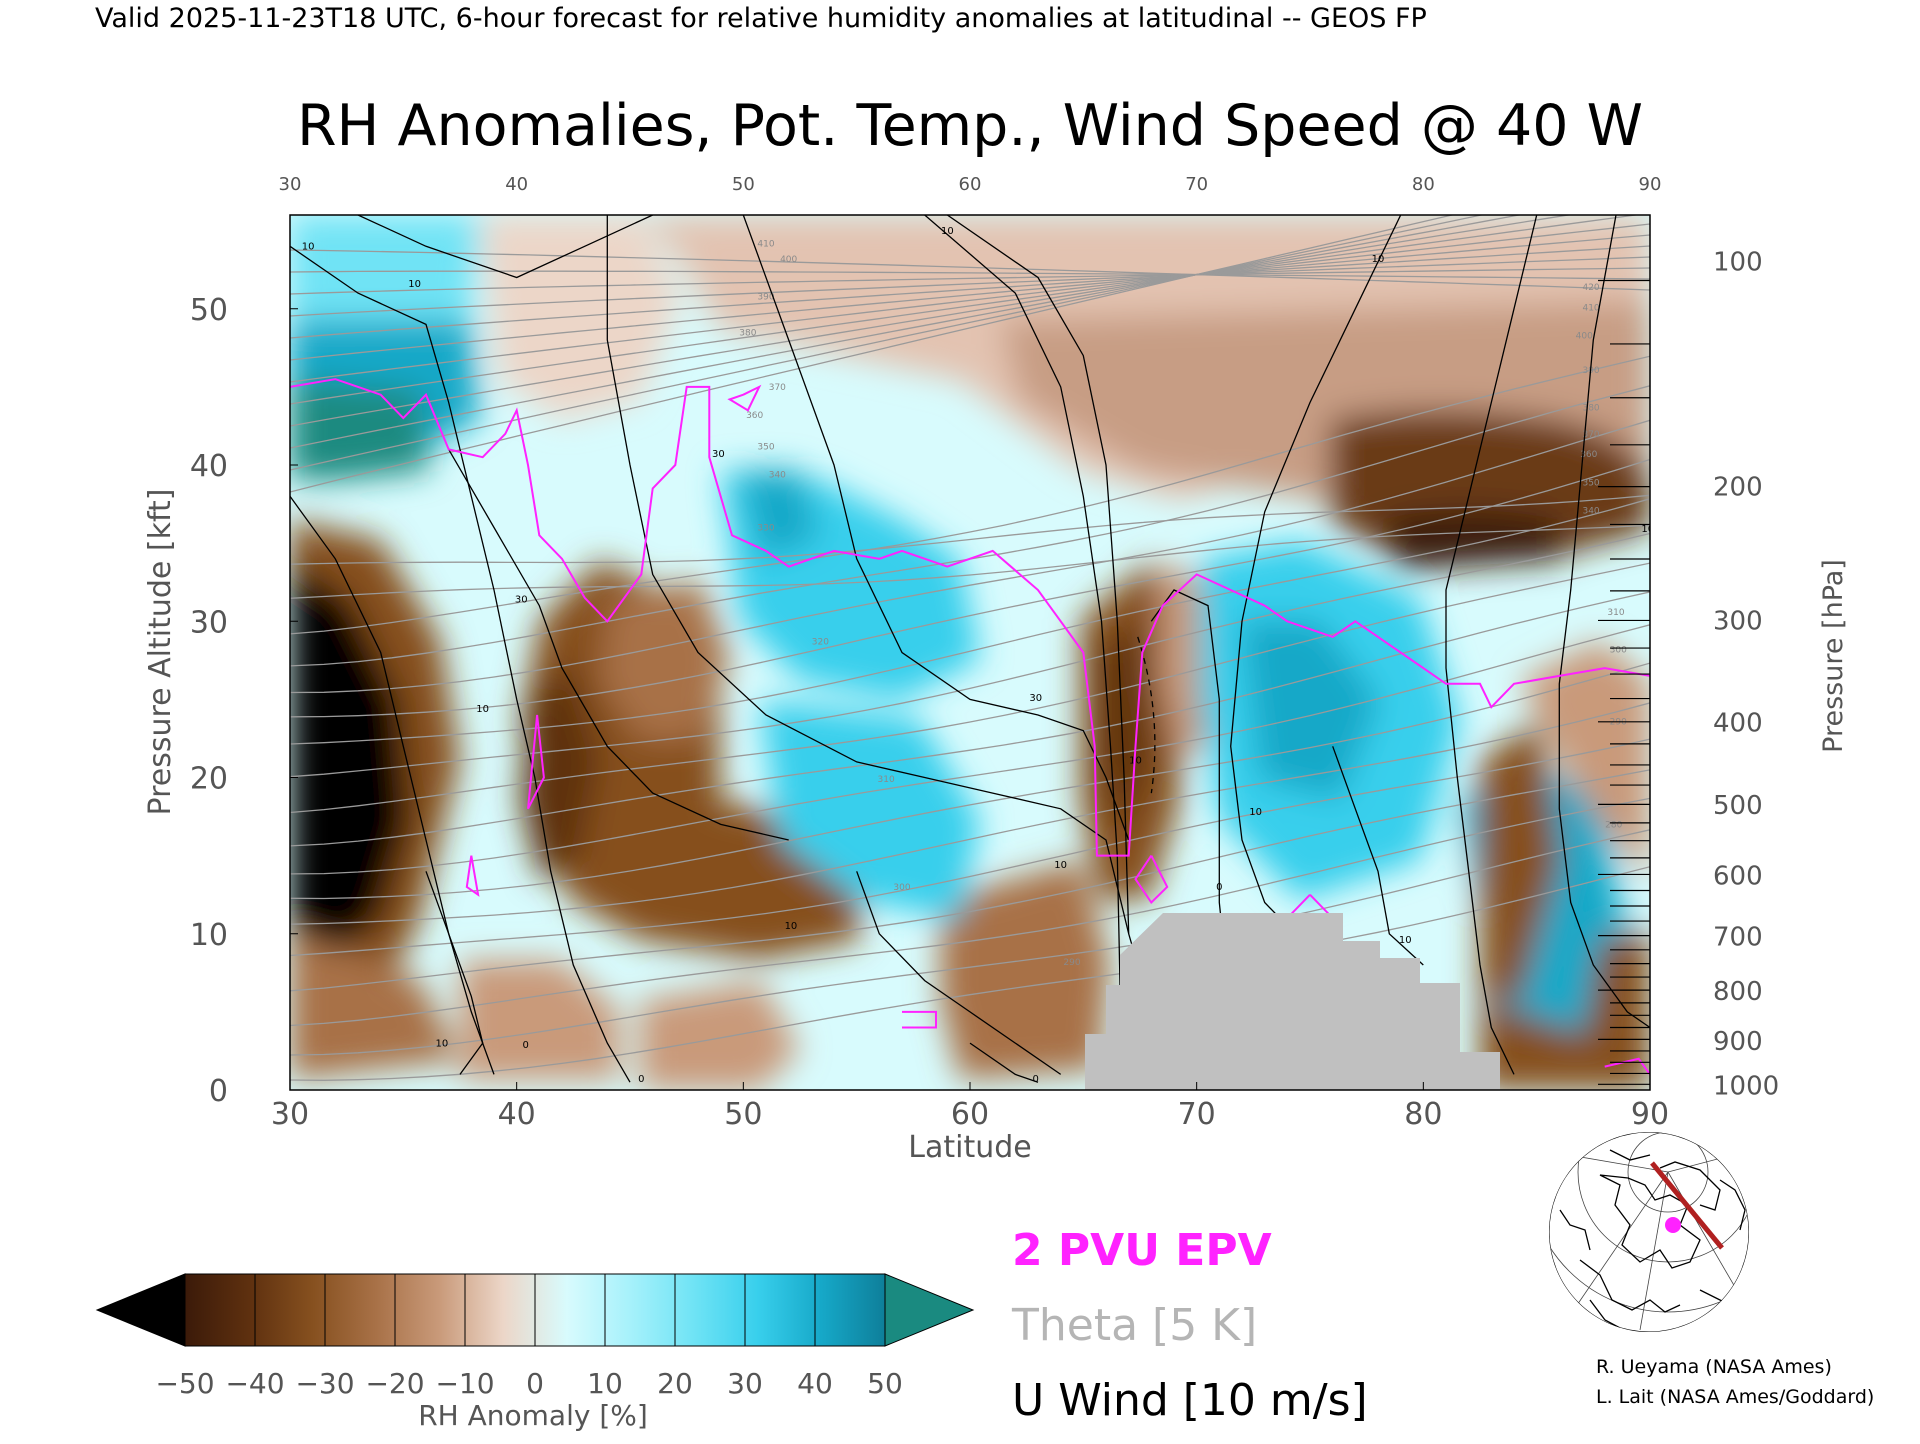 The height and width of the screenshot is (1444, 1920). What do you see at coordinates (1738, 1042) in the screenshot?
I see `pressure-tick-label: 900` at bounding box center [1738, 1042].